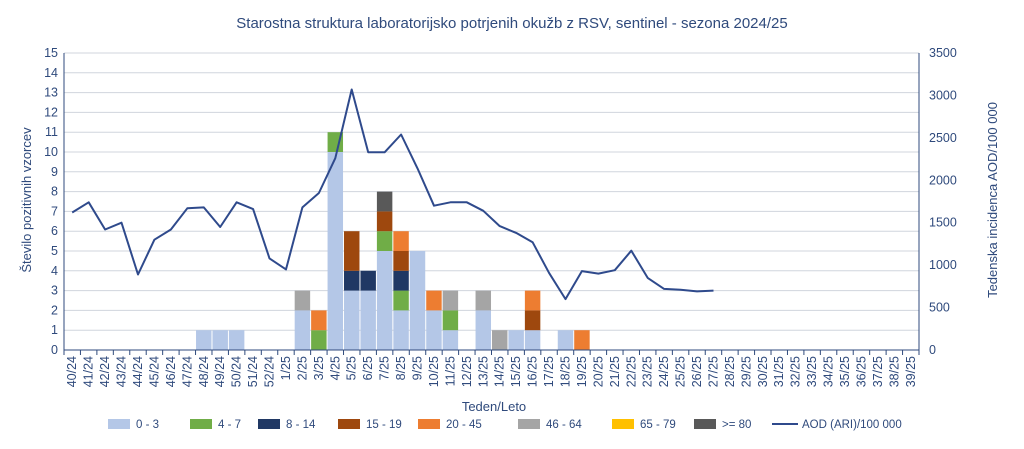  Describe the element at coordinates (54, 172) in the screenshot. I see `y-left-tick-label: 9` at that location.